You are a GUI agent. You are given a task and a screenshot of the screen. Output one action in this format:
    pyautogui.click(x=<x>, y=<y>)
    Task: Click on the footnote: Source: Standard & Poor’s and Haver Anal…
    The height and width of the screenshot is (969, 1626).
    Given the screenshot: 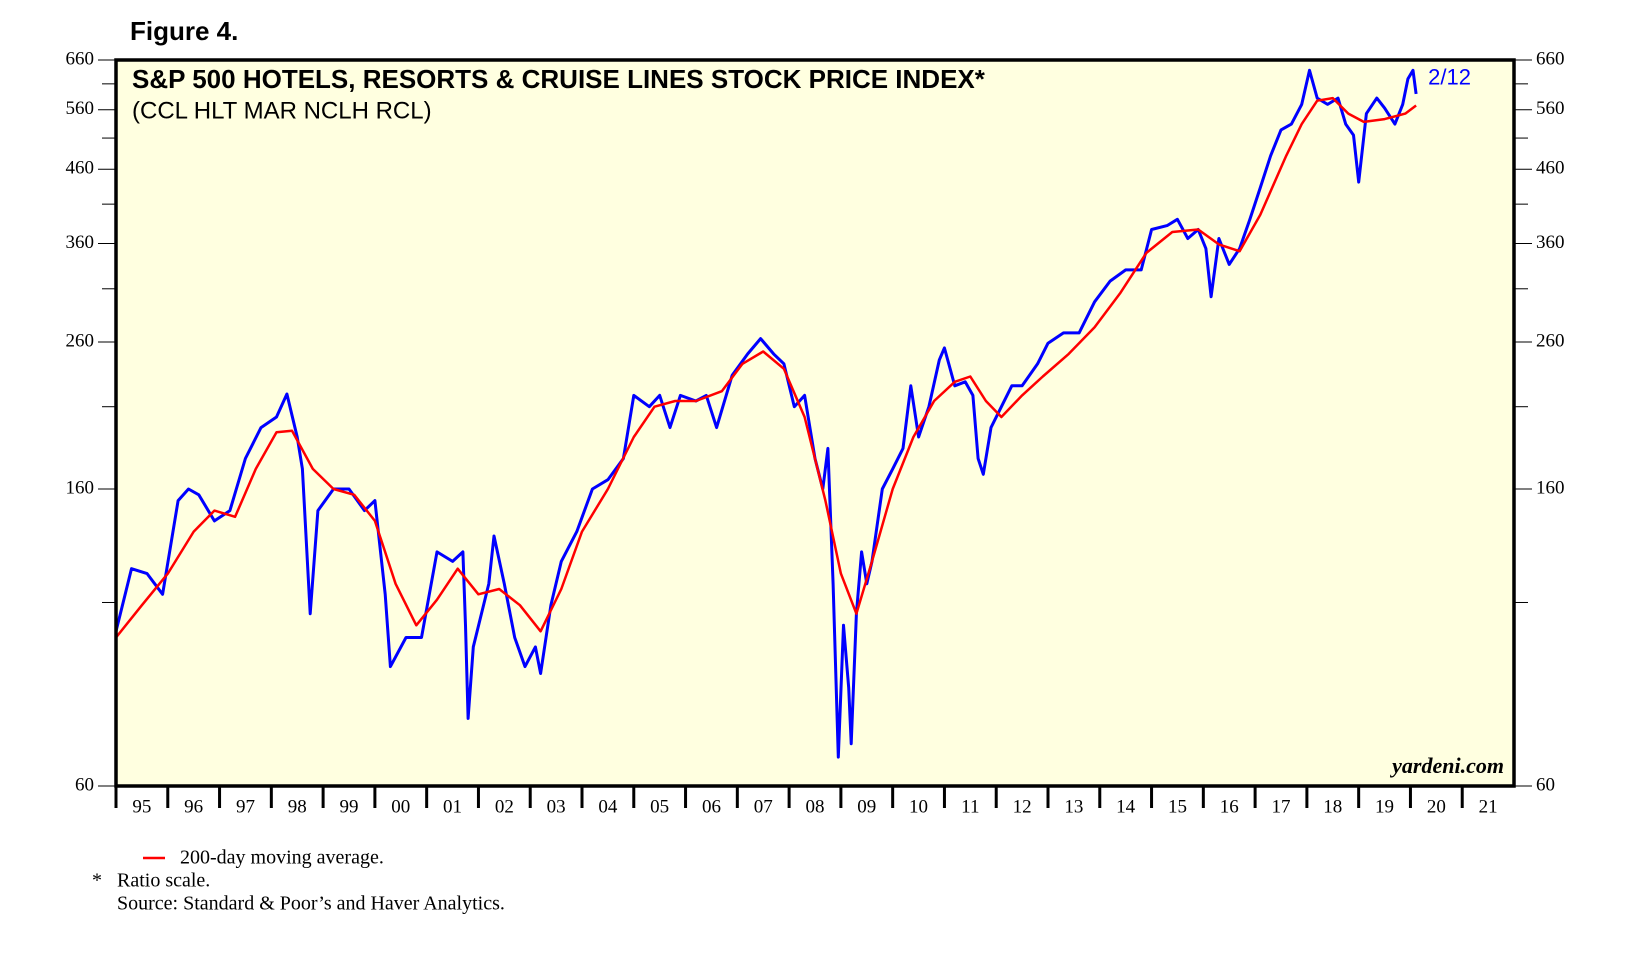 What is the action you would take?
    pyautogui.click(x=311, y=904)
    